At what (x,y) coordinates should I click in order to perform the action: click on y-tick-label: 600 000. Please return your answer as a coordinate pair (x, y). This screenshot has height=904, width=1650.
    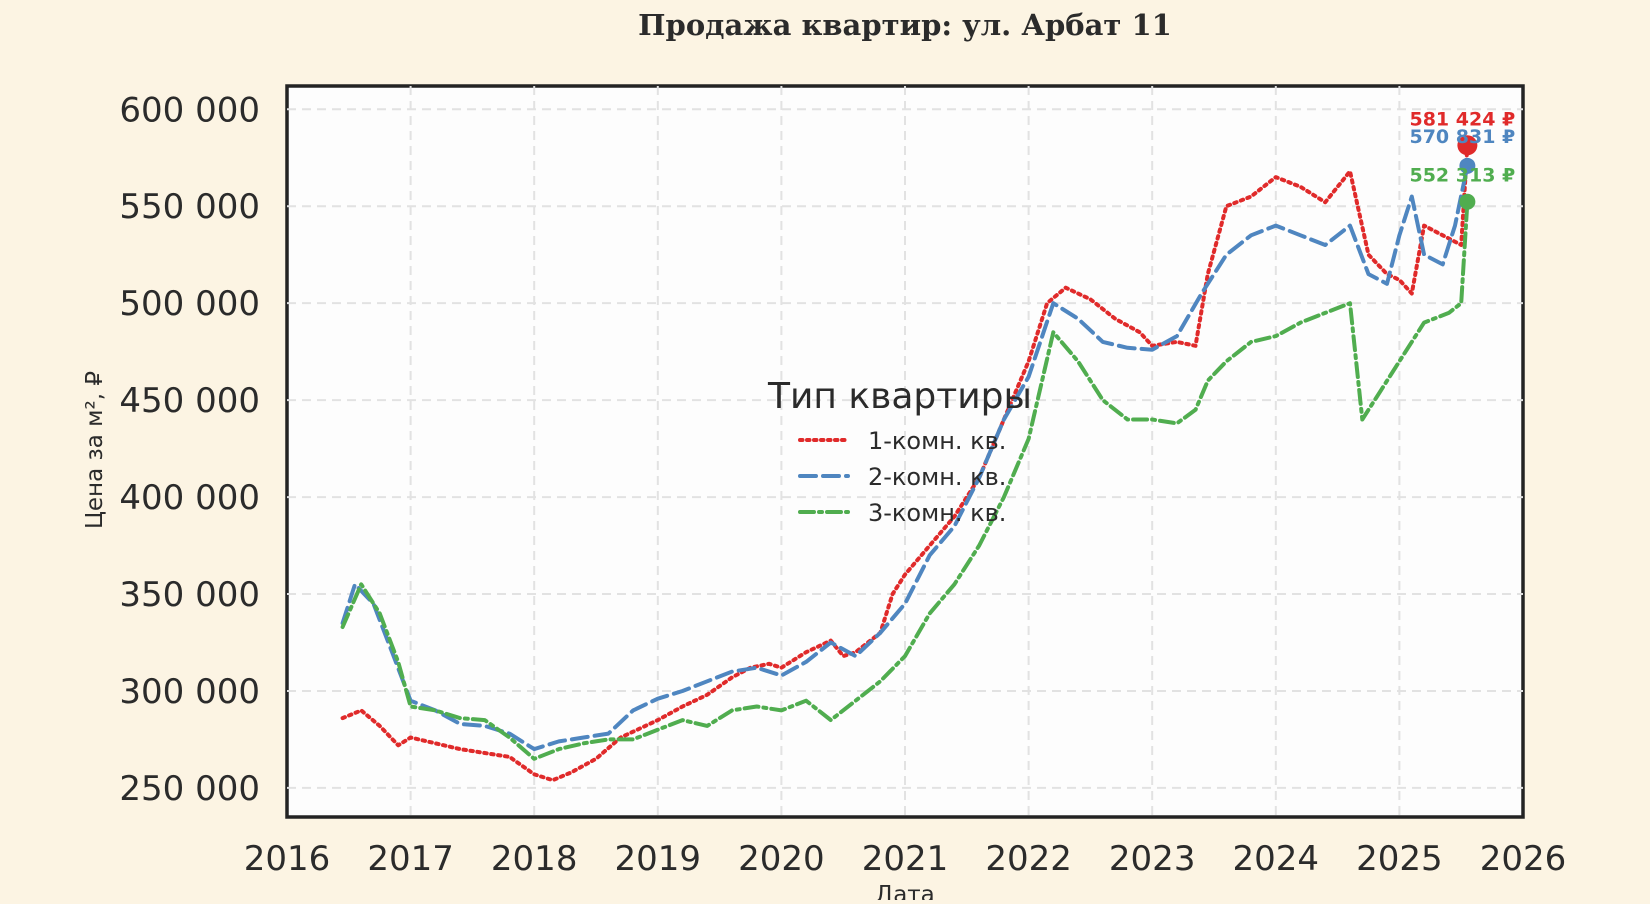
    Looking at the image, I should click on (189, 110).